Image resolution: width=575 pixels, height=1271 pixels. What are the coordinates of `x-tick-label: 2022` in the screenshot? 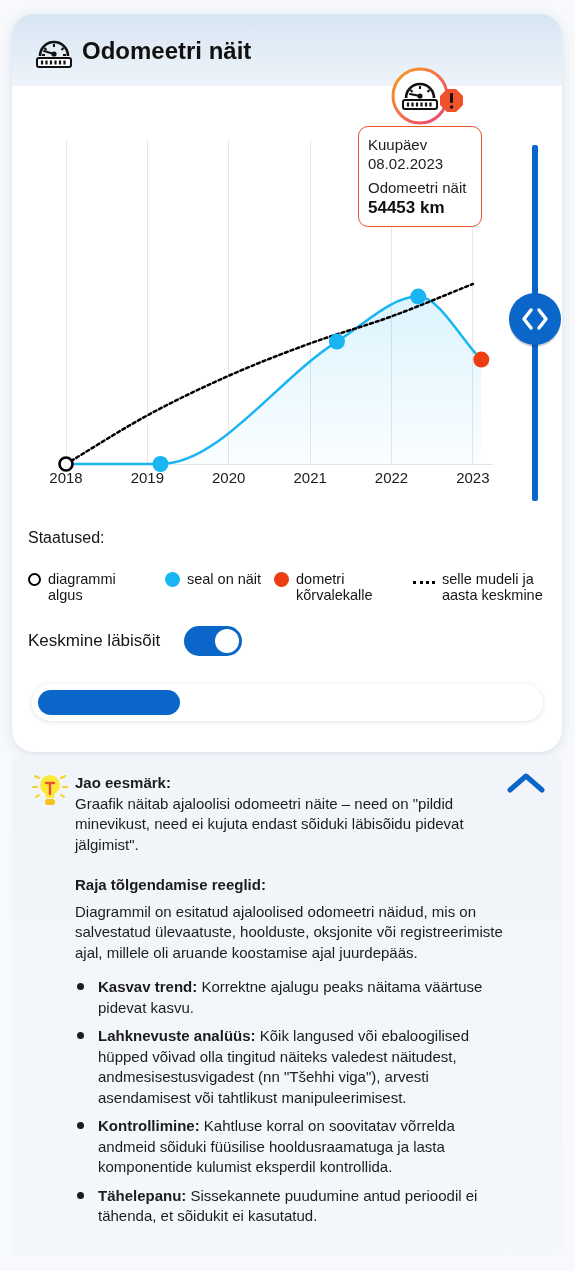 It's located at (391, 478).